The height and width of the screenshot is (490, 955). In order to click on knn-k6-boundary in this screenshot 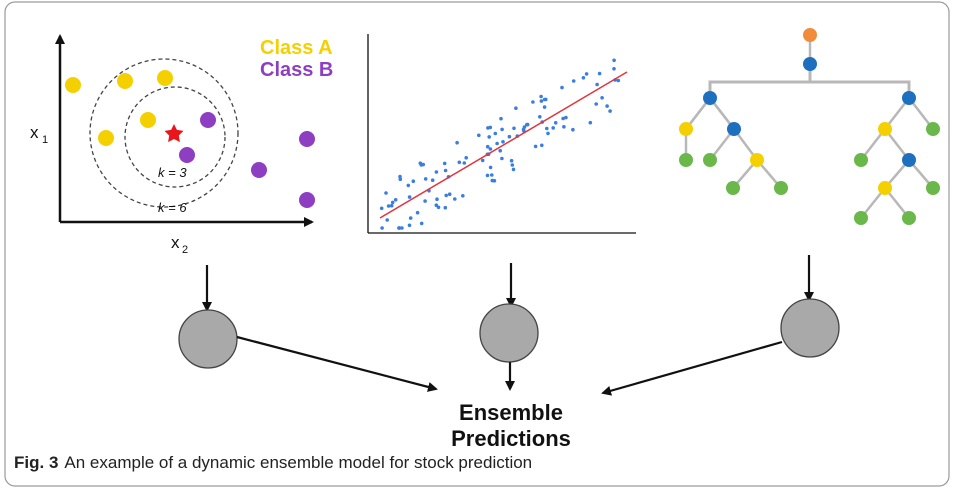, I will do `click(164, 133)`.